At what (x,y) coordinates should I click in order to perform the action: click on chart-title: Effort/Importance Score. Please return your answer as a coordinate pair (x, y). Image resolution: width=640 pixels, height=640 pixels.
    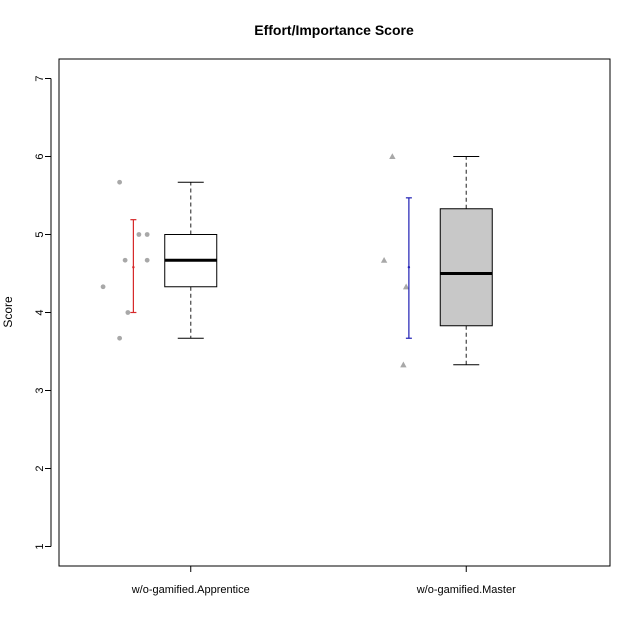
    Looking at the image, I should click on (334, 30).